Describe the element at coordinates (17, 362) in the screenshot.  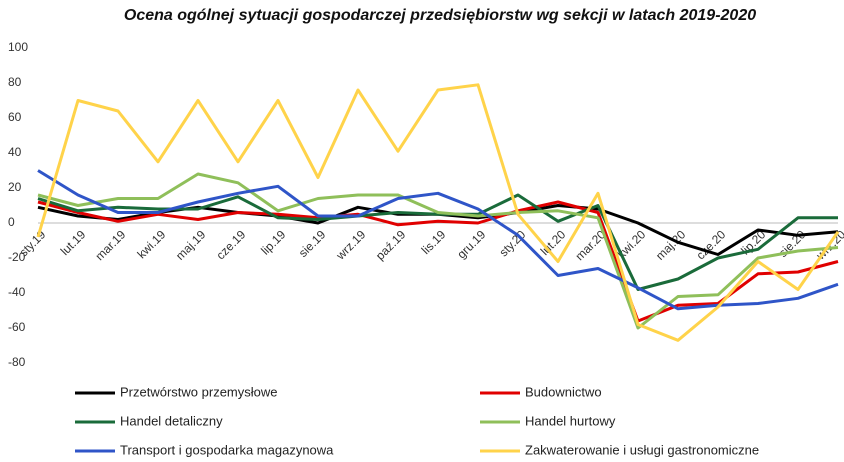
I see `y-tick-label: -80` at that location.